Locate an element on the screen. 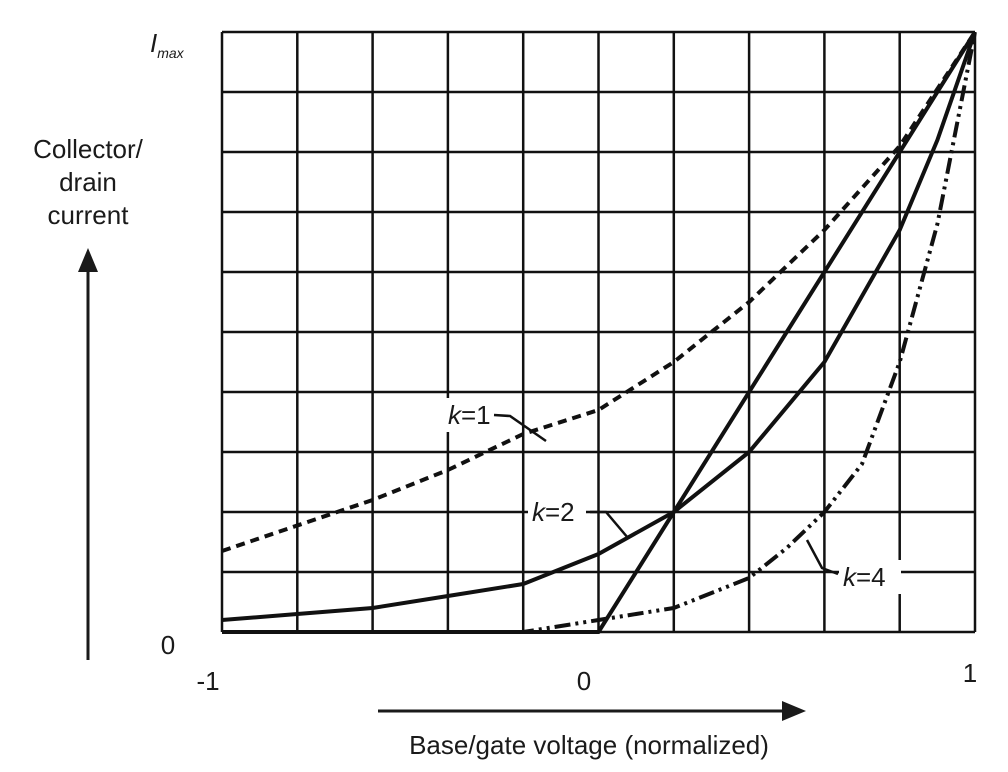 The image size is (1008, 772). series-label-k-4: k=4 is located at coordinates (864, 577).